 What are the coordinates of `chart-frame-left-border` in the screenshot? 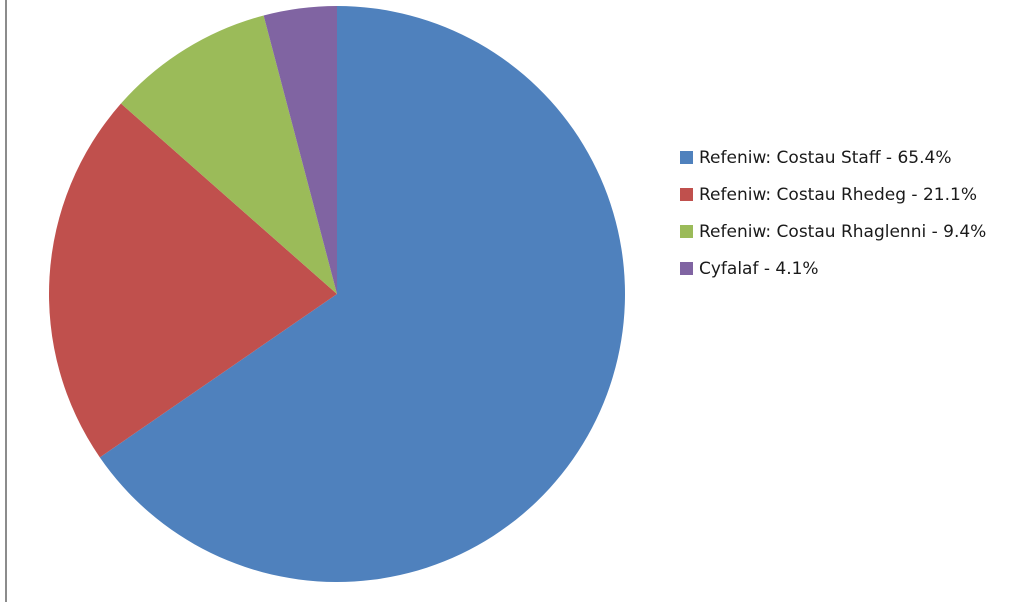 It's located at (3, 301).